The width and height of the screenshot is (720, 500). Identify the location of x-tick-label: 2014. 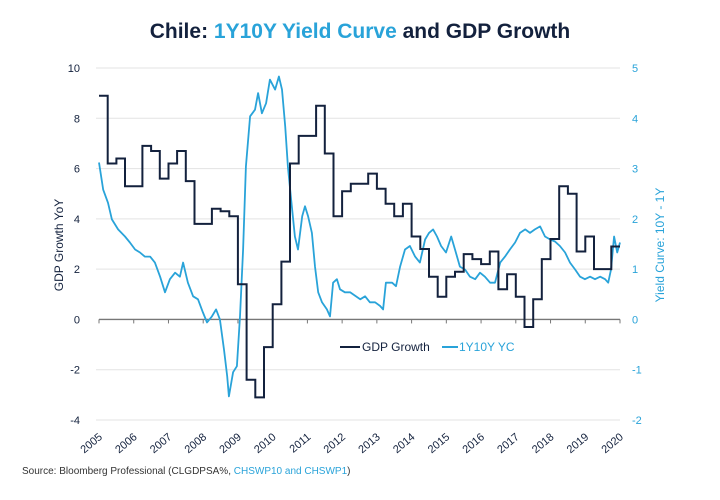
(404, 443).